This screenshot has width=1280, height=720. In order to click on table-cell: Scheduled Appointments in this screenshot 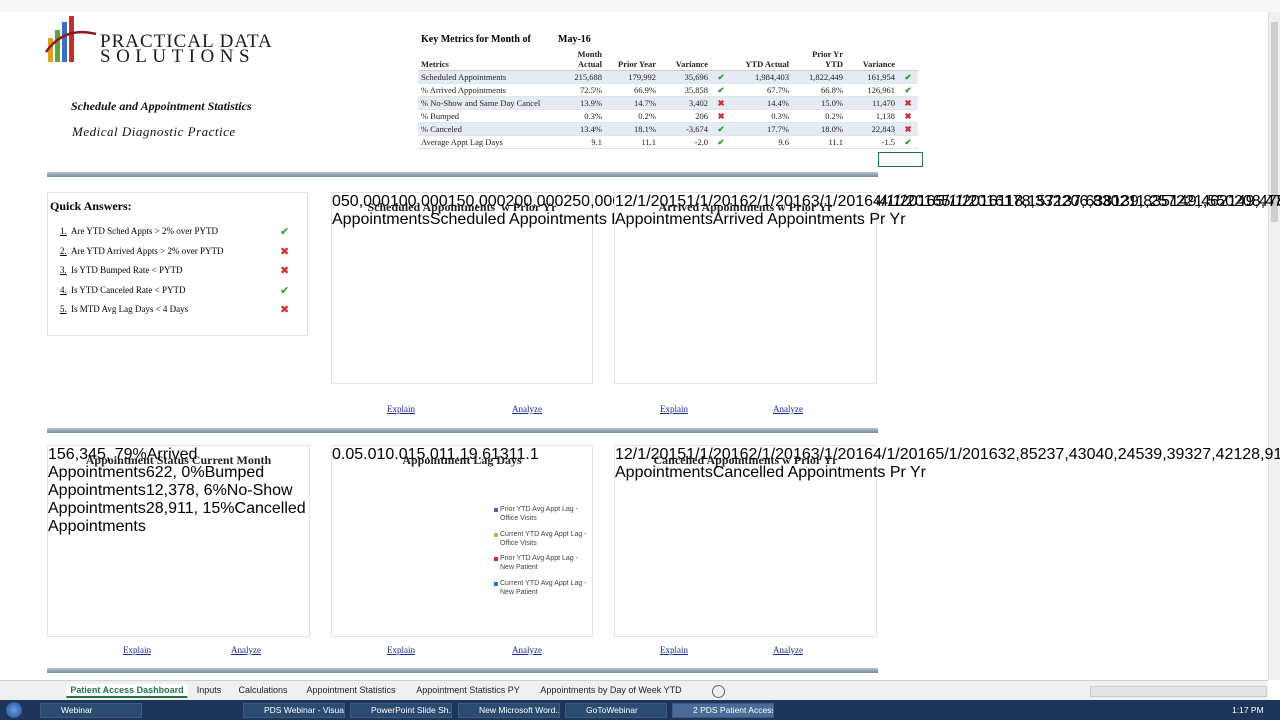, I will do `click(484, 77)`.